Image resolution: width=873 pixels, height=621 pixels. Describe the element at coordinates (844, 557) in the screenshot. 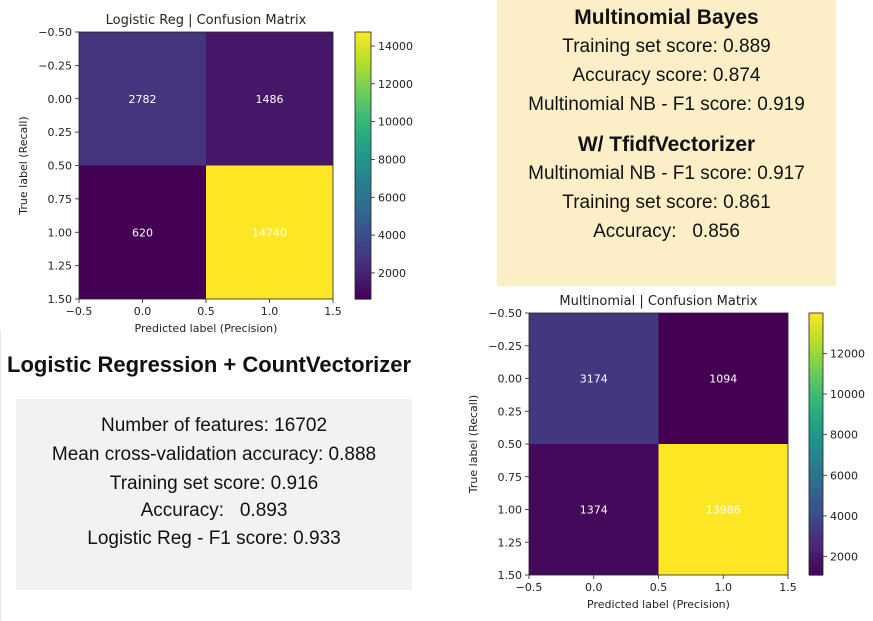

I see `colorbar-tick-label: 2000` at that location.